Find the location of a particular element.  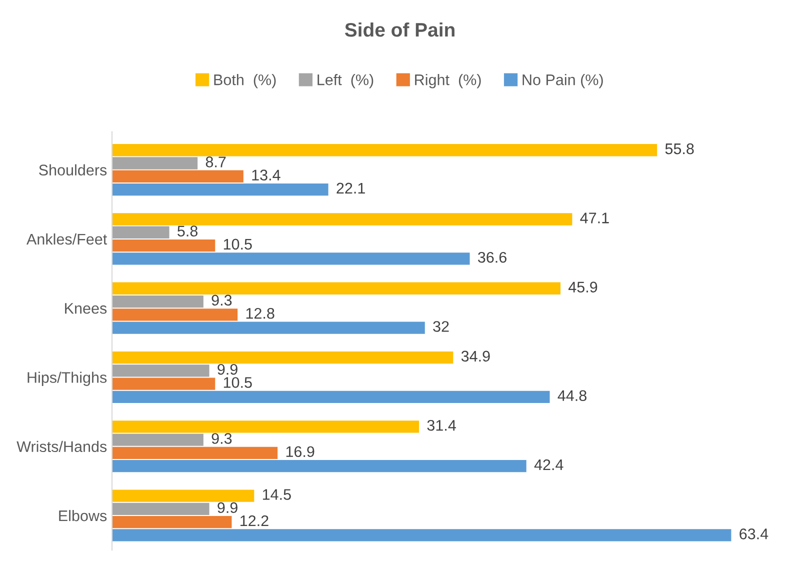

data-label: 5.8 is located at coordinates (188, 231).